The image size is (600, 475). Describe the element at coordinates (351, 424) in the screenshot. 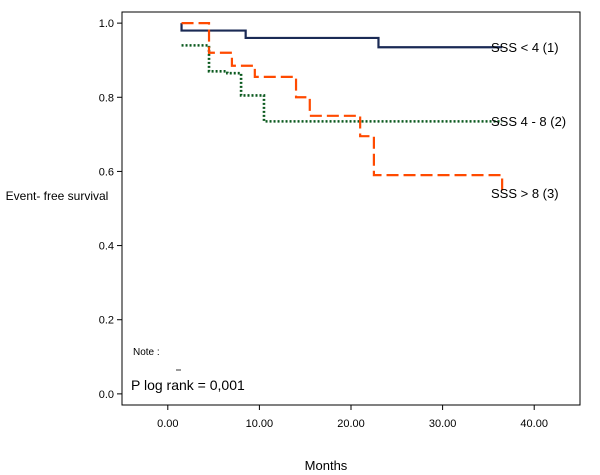

I see `x-tick-label: 20.00` at that location.